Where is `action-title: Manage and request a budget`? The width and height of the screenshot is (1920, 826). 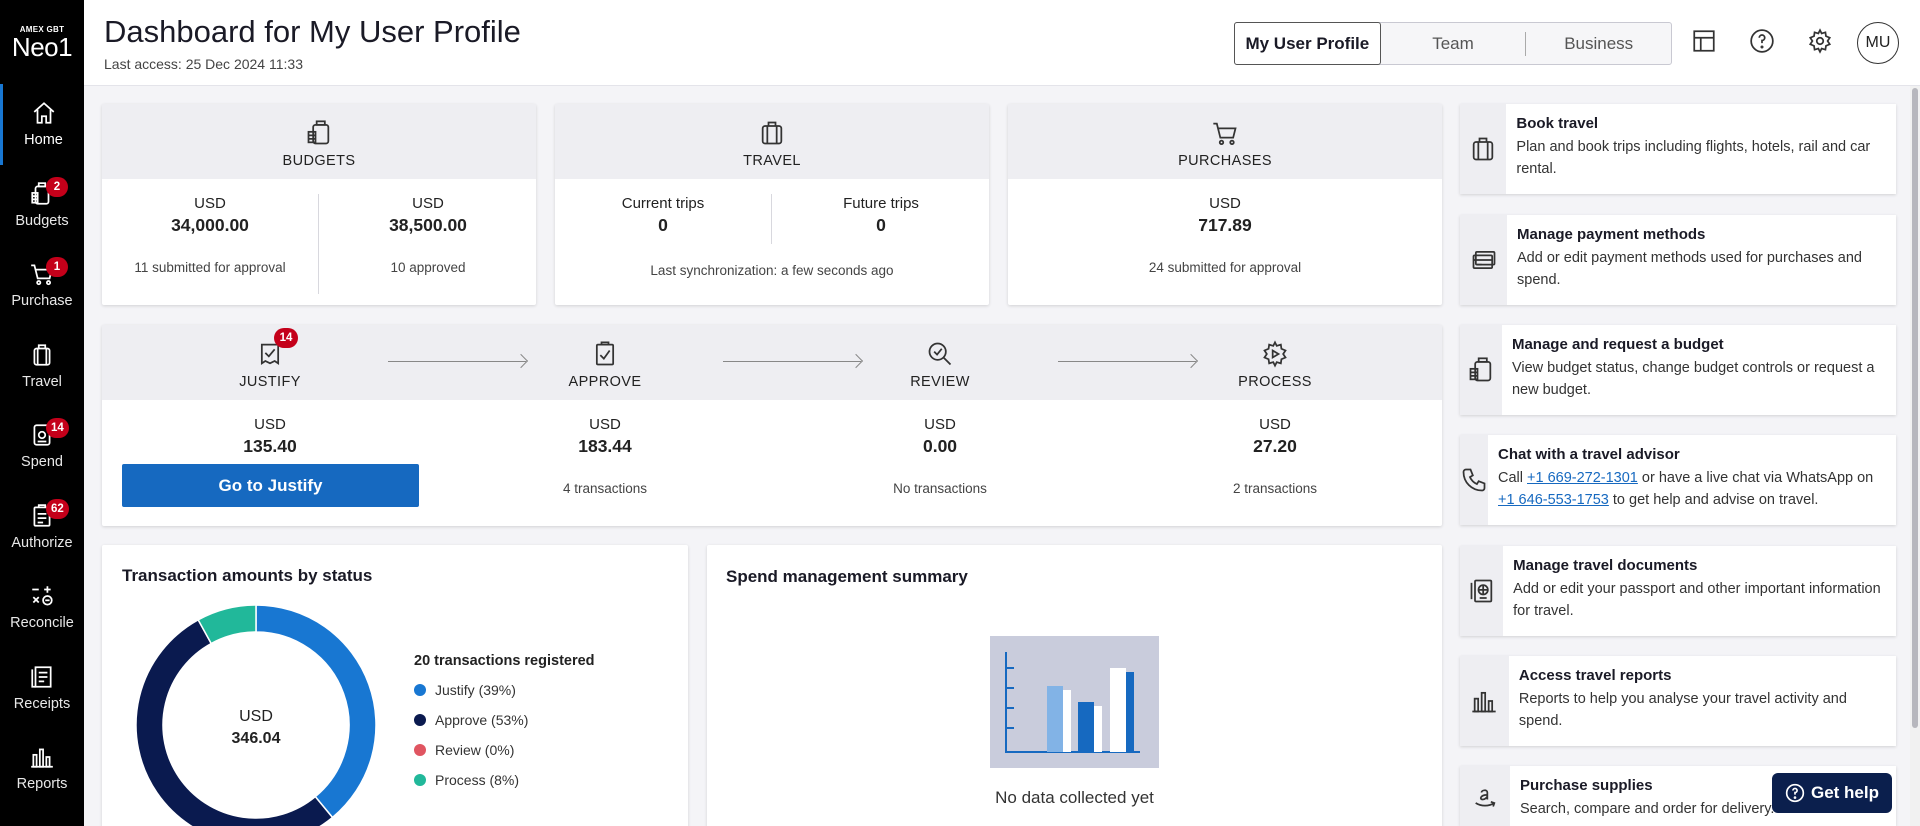 action-title: Manage and request a budget is located at coordinates (1617, 344).